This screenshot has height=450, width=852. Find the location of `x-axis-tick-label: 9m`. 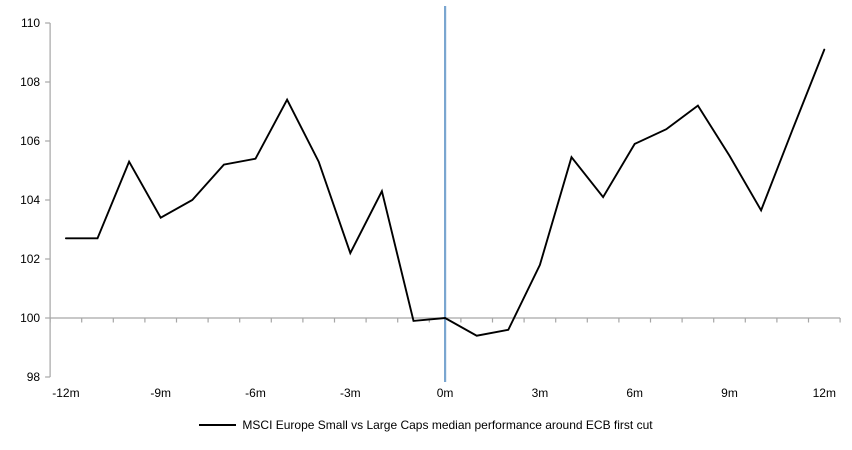

x-axis-tick-label: 9m is located at coordinates (729, 393).